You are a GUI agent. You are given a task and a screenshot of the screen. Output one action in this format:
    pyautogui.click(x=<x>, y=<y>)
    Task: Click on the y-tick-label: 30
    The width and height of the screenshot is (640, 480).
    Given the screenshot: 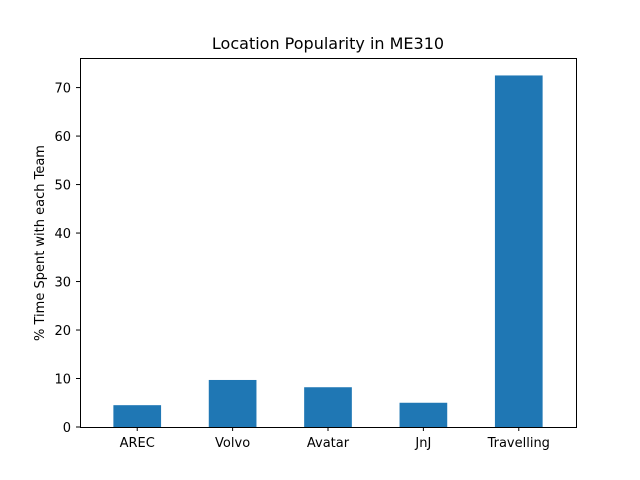 What is the action you would take?
    pyautogui.click(x=62, y=283)
    